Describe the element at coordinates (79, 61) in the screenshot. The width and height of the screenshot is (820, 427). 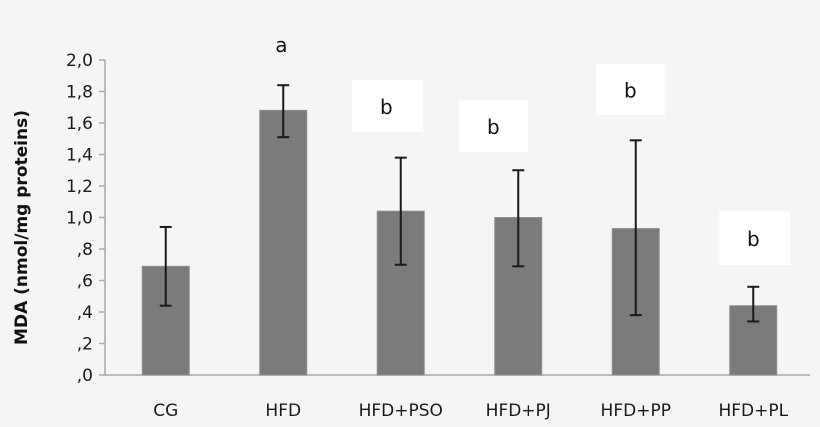
I see `y-tick-label: 2,0` at that location.